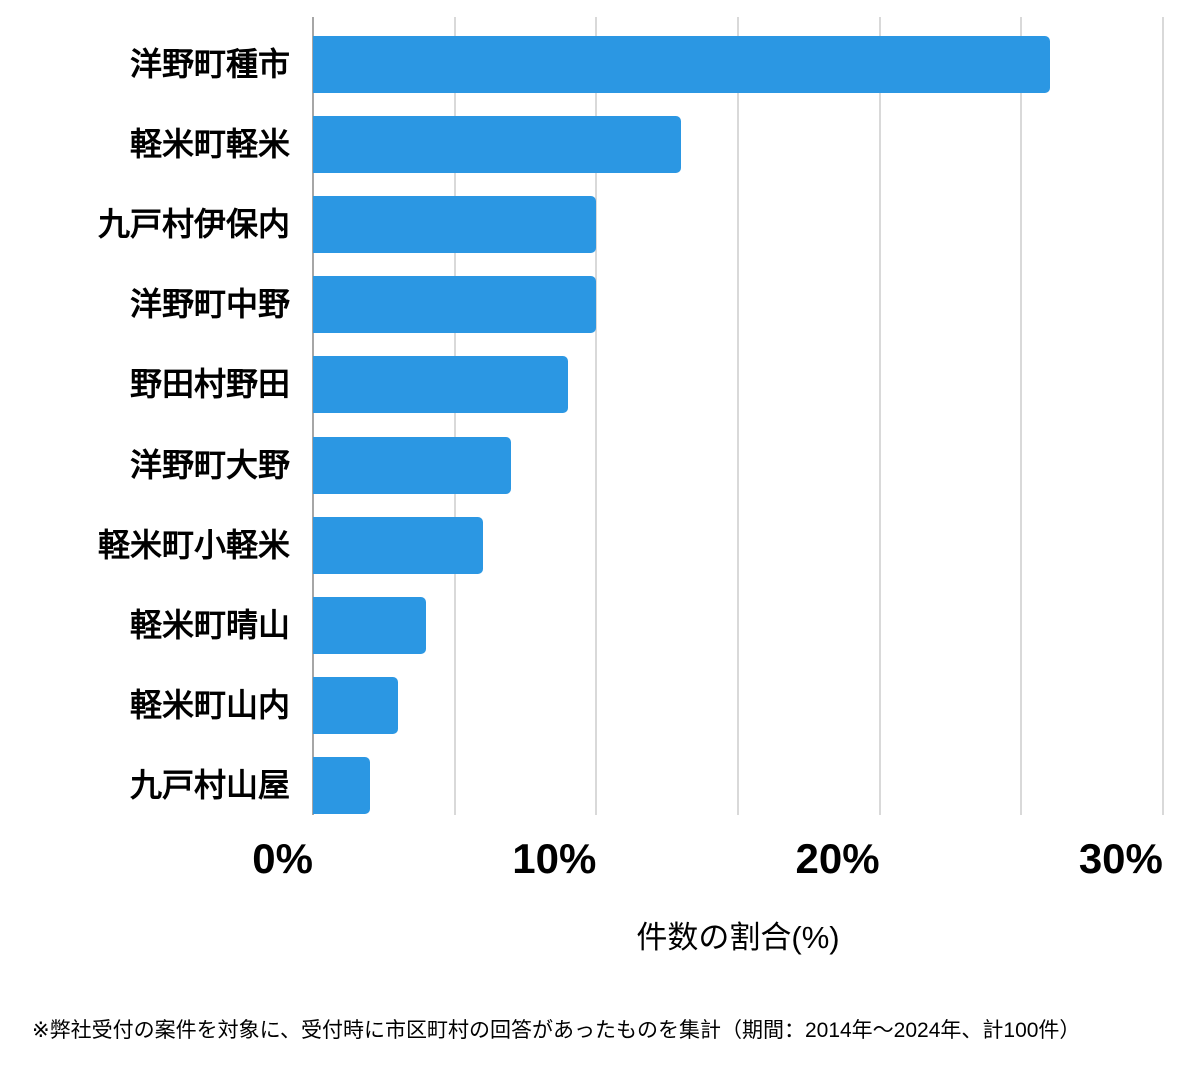  I want to click on category-label: 軽米町晴山, so click(209, 624).